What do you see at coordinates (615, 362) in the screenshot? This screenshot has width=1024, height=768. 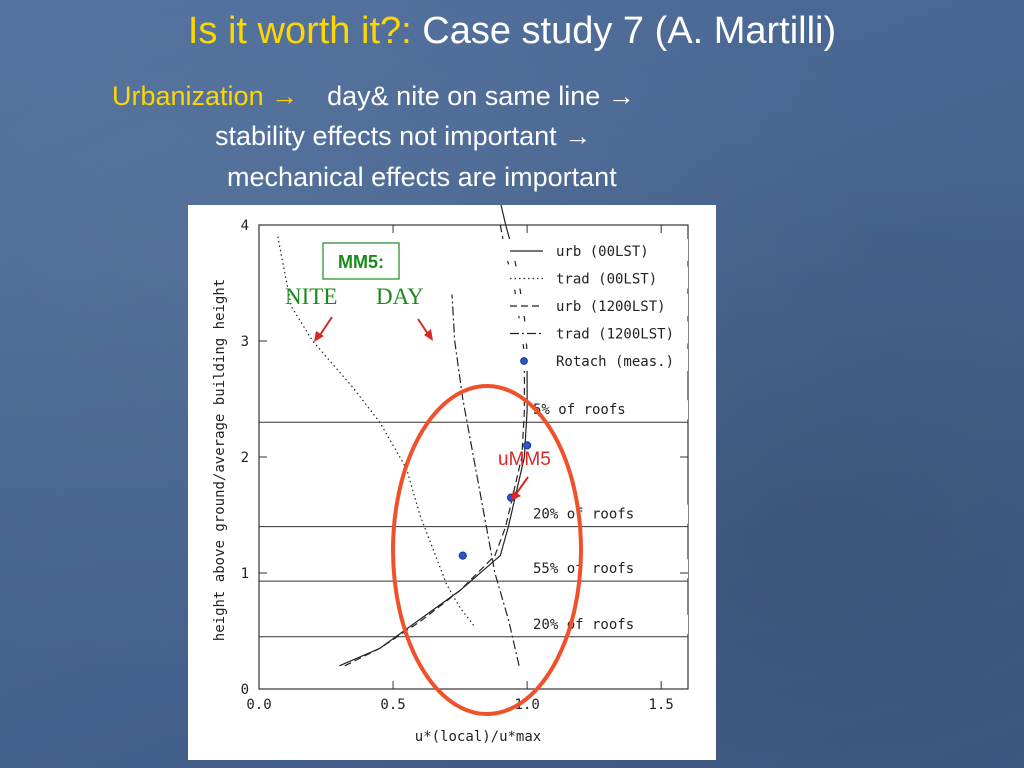 I see `legend-label: Rotach (meas.)` at bounding box center [615, 362].